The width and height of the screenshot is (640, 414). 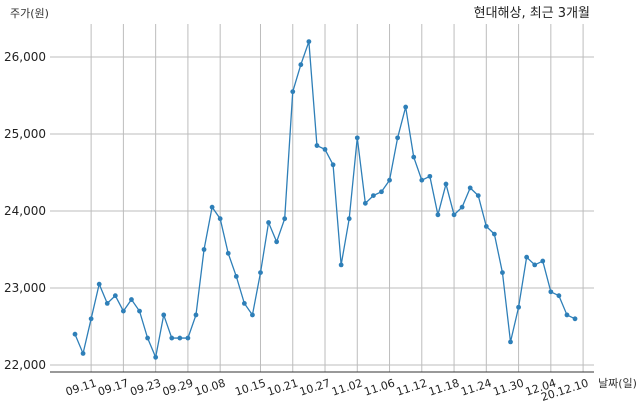 I want to click on x-tick-label: 11.12, so click(x=412, y=387).